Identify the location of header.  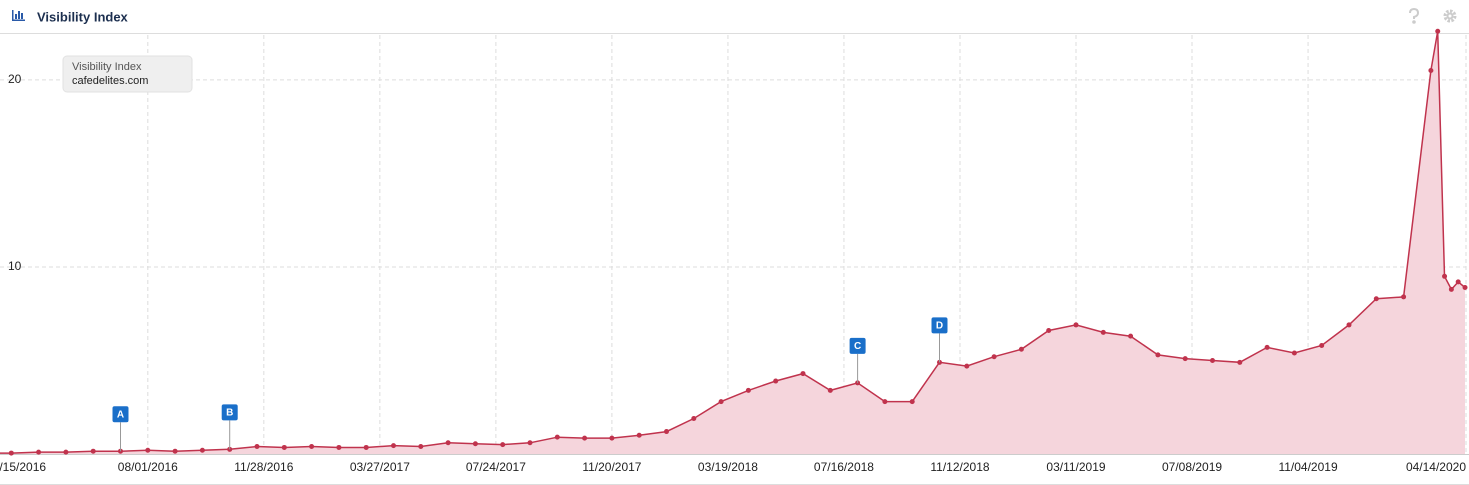
(734, 16).